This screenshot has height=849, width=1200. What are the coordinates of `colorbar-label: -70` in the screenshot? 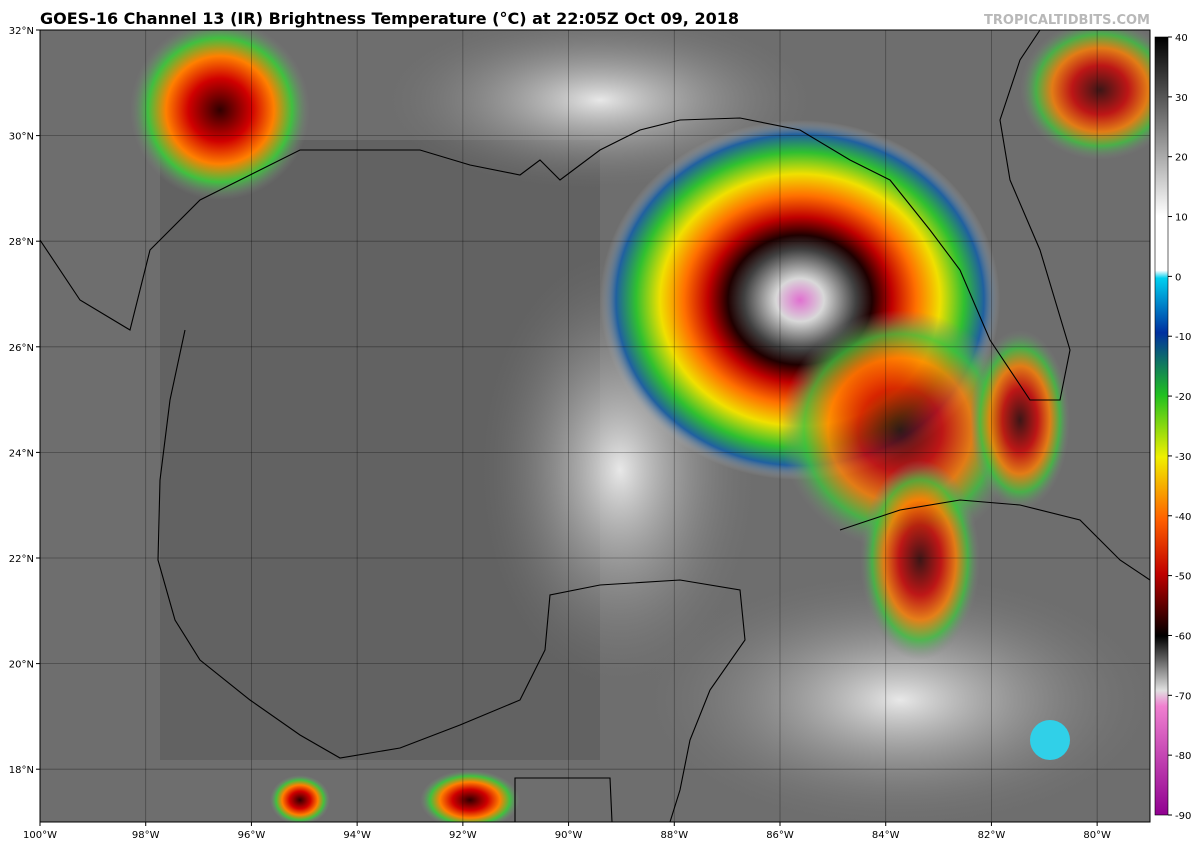 It's located at (1183, 696).